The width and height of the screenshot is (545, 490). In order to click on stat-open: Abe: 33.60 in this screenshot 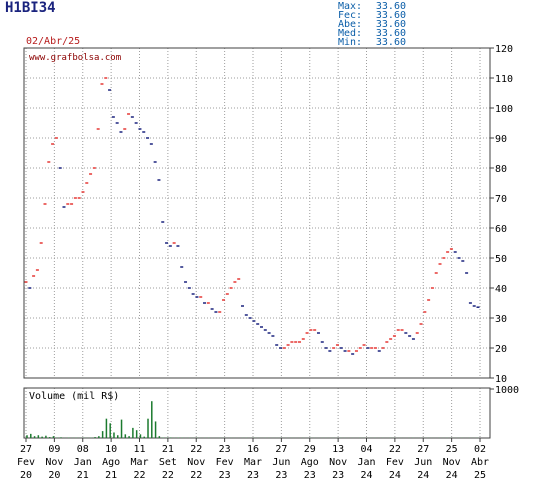, I will do `click(372, 24)`.